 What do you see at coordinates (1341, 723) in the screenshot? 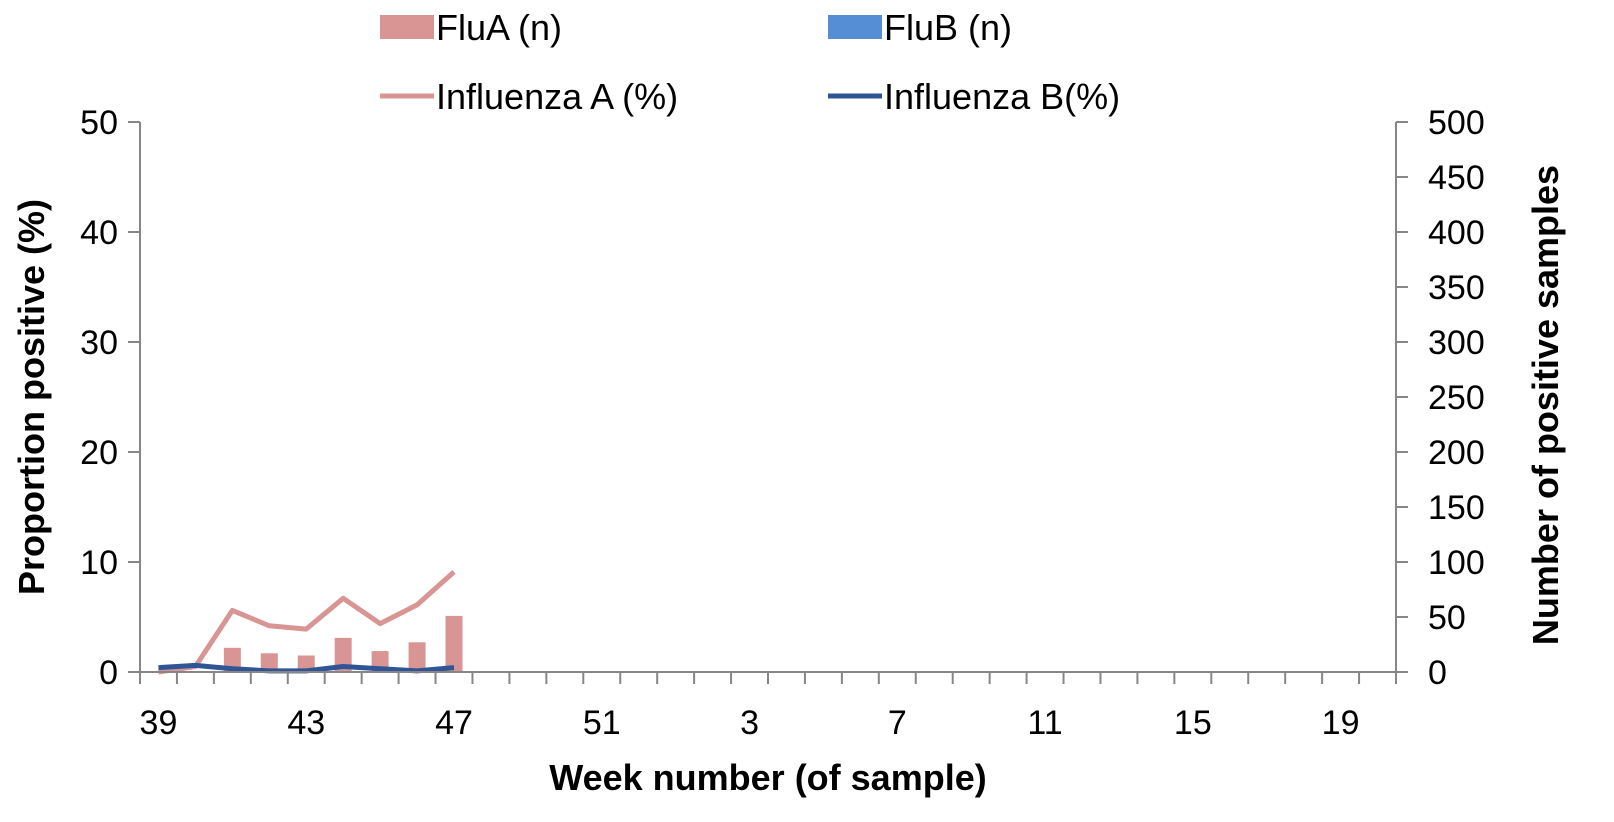
I see `x-tick-label: 19` at bounding box center [1341, 723].